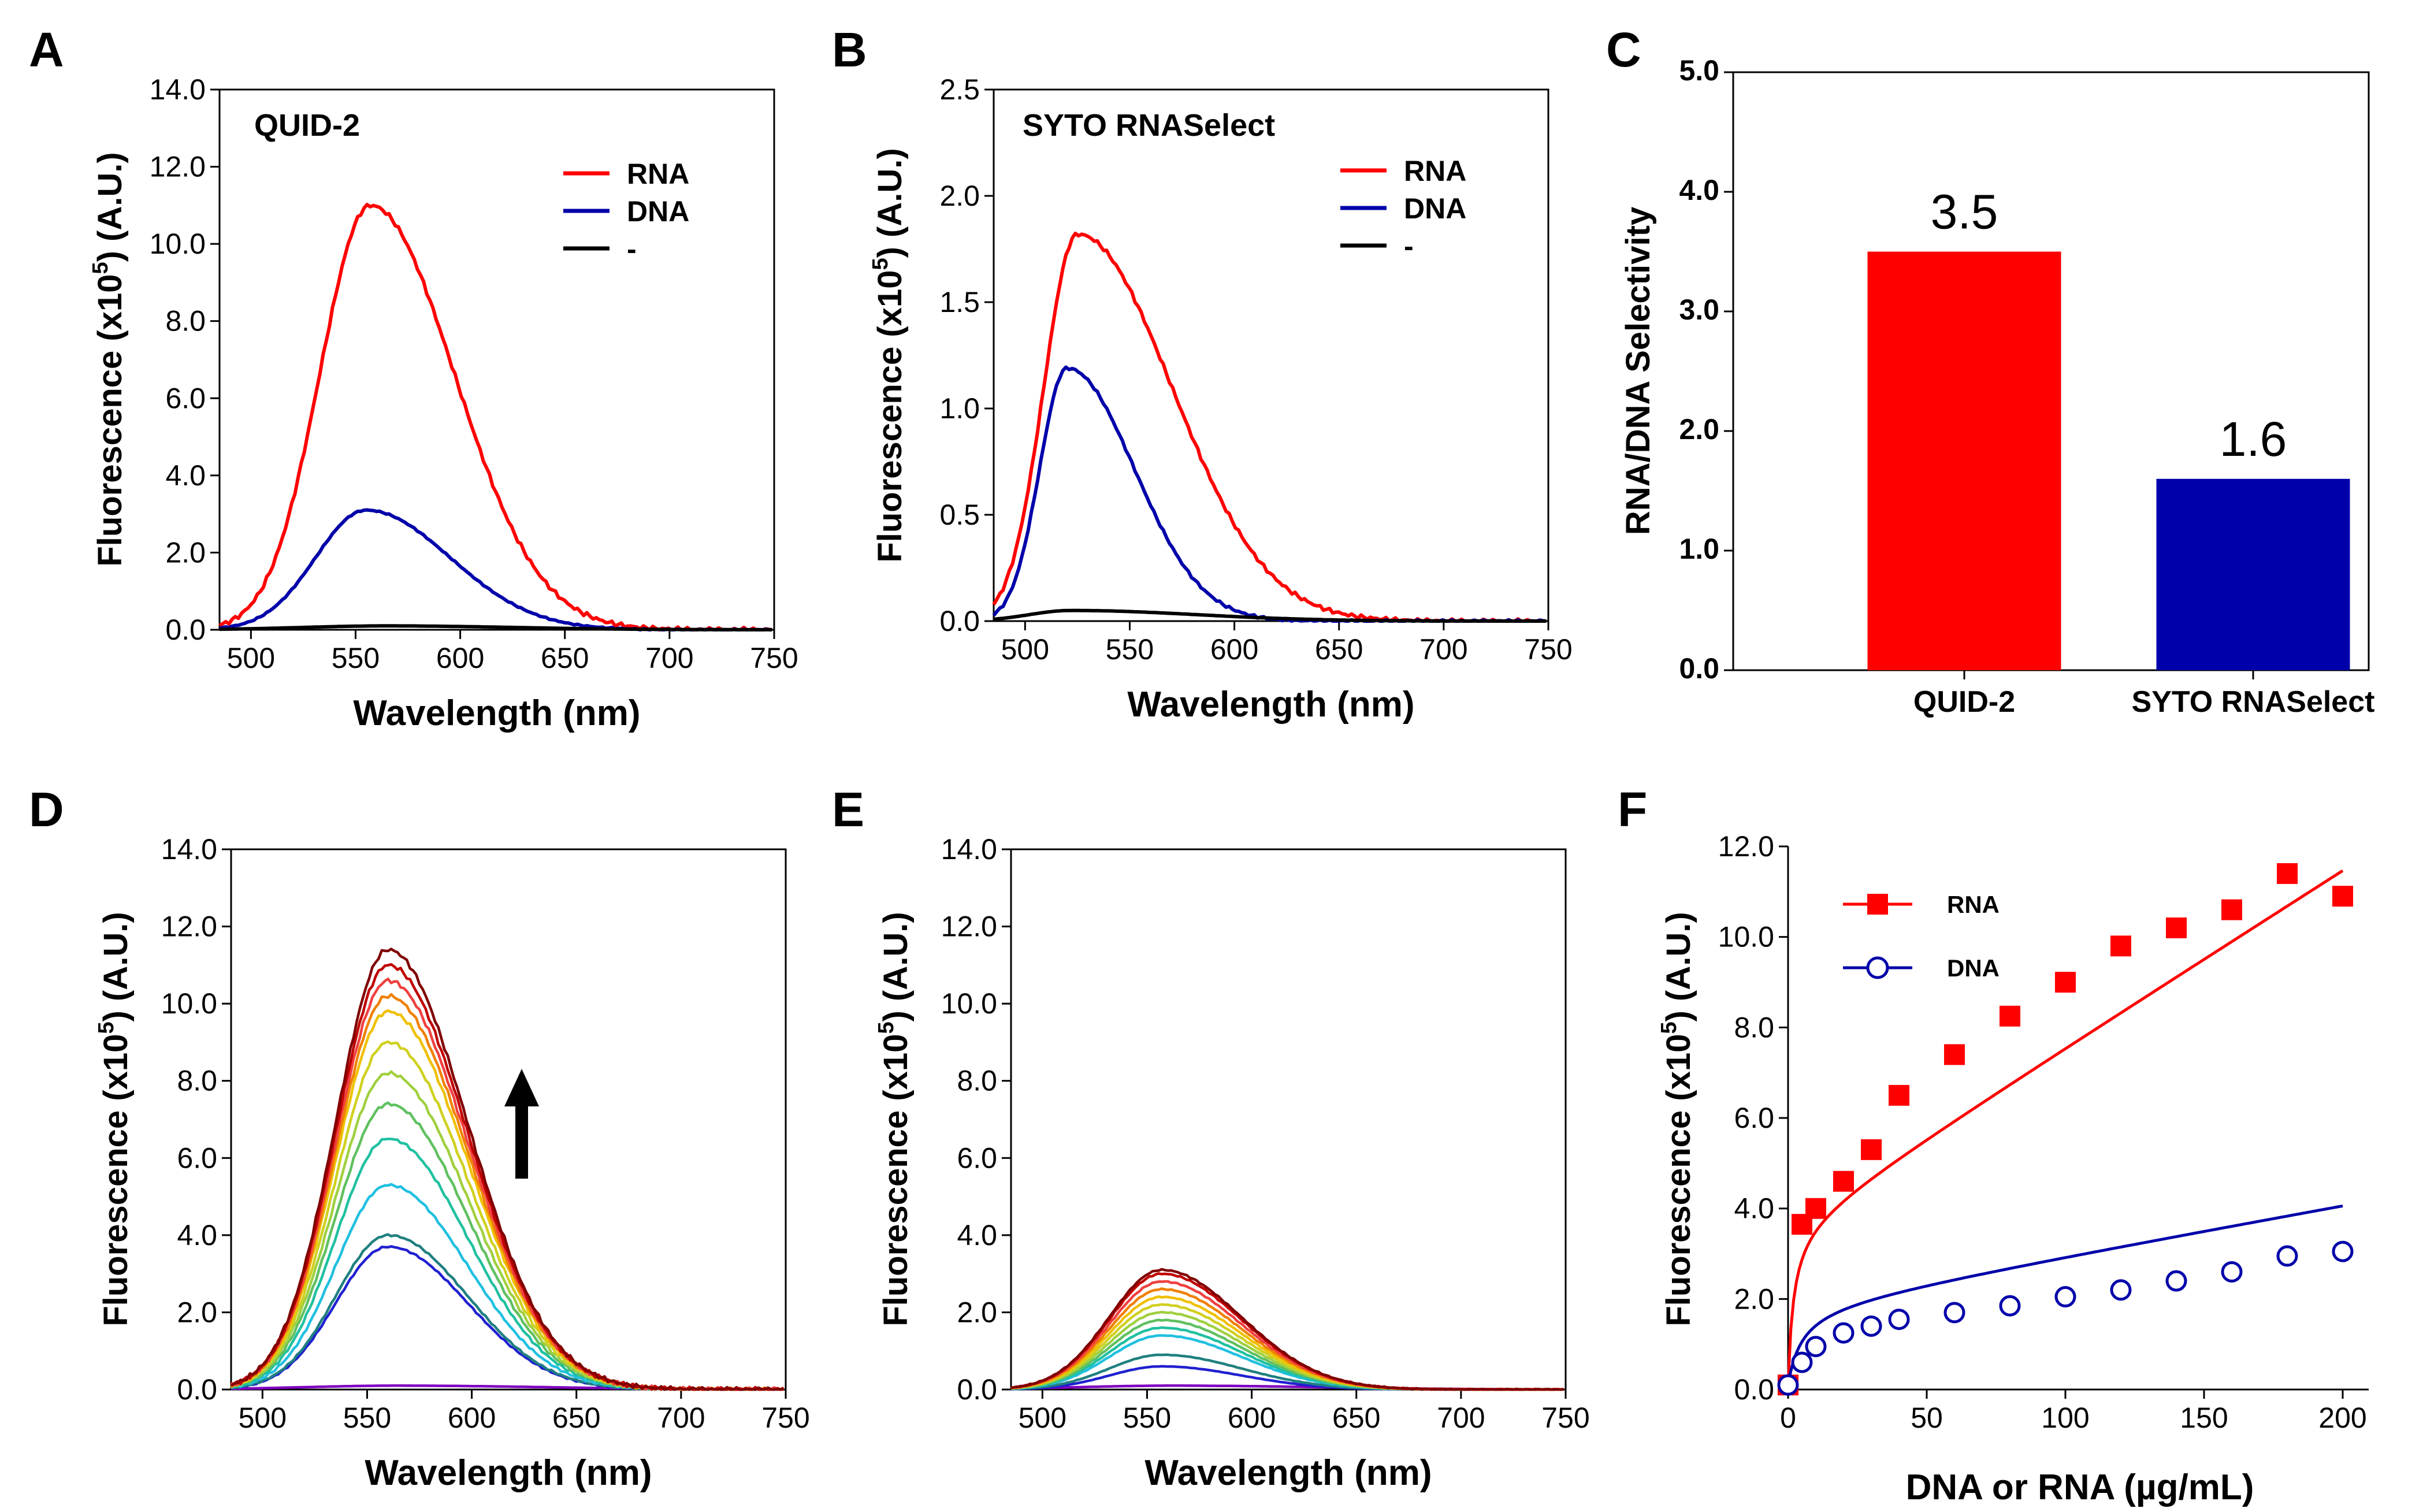 This screenshot has width=2423, height=1512. I want to click on panel-b-y-axis: 0.0 0.5 1.0 1.5 2.0 2.5, so click(967, 355).